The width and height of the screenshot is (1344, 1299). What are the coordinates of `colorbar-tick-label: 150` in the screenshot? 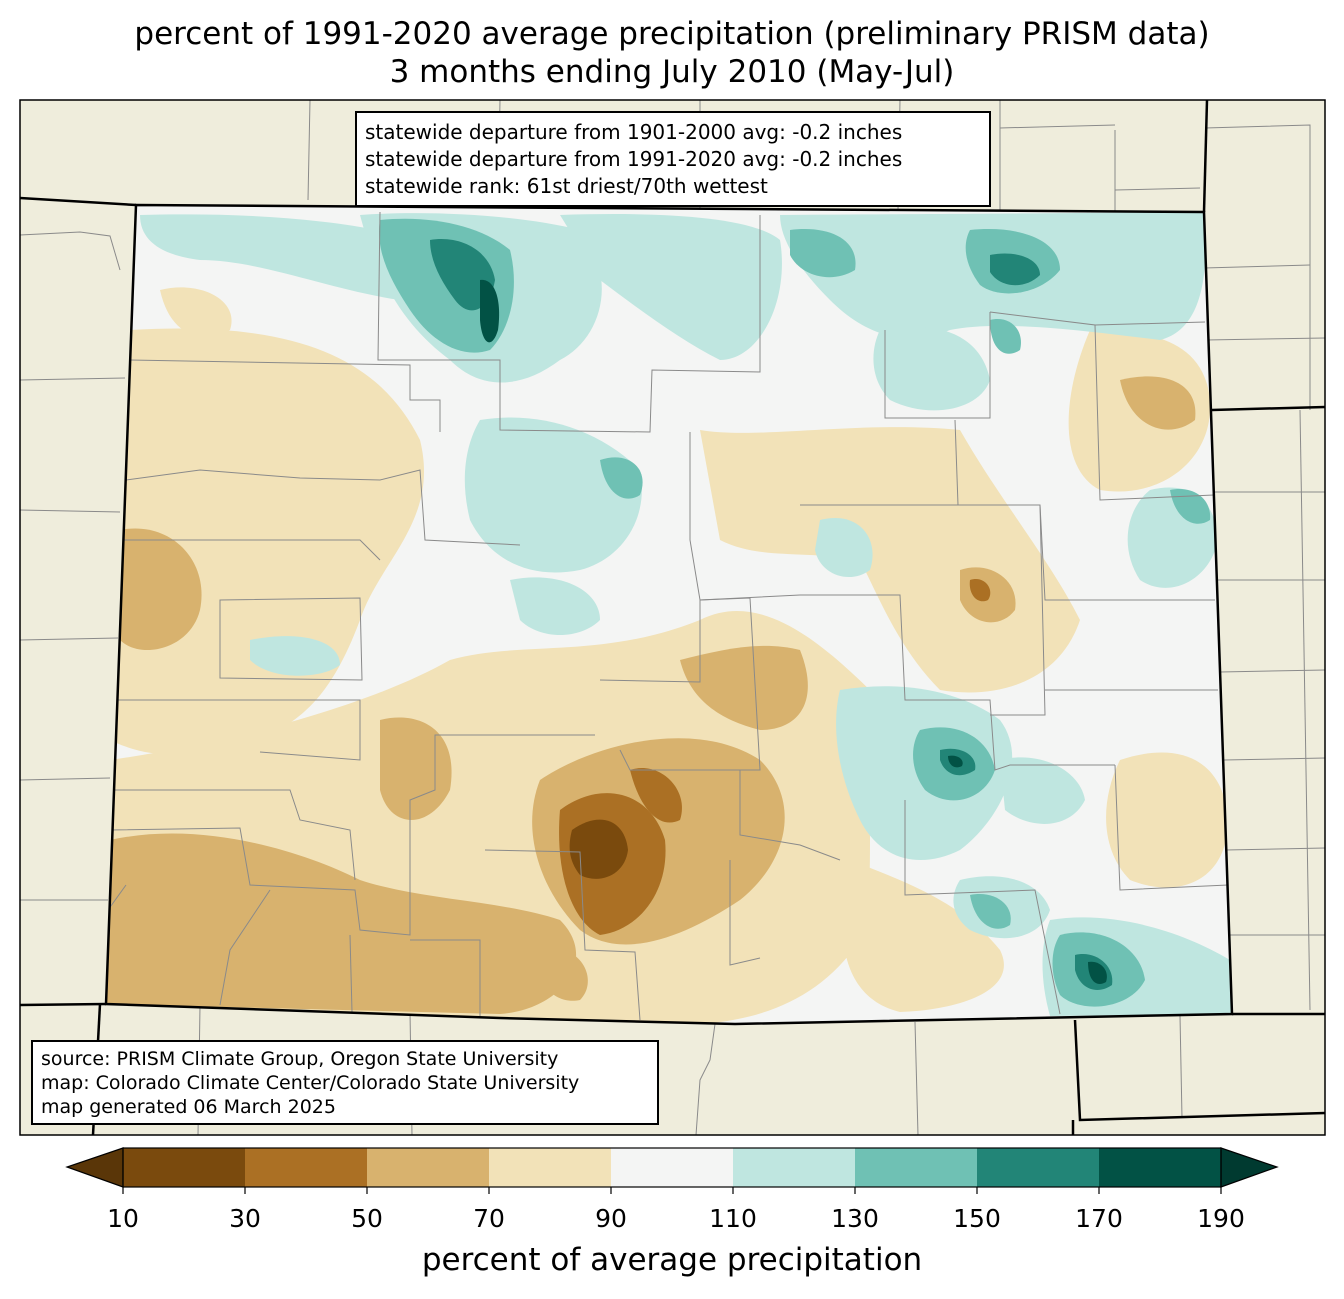 It's located at (977, 1218).